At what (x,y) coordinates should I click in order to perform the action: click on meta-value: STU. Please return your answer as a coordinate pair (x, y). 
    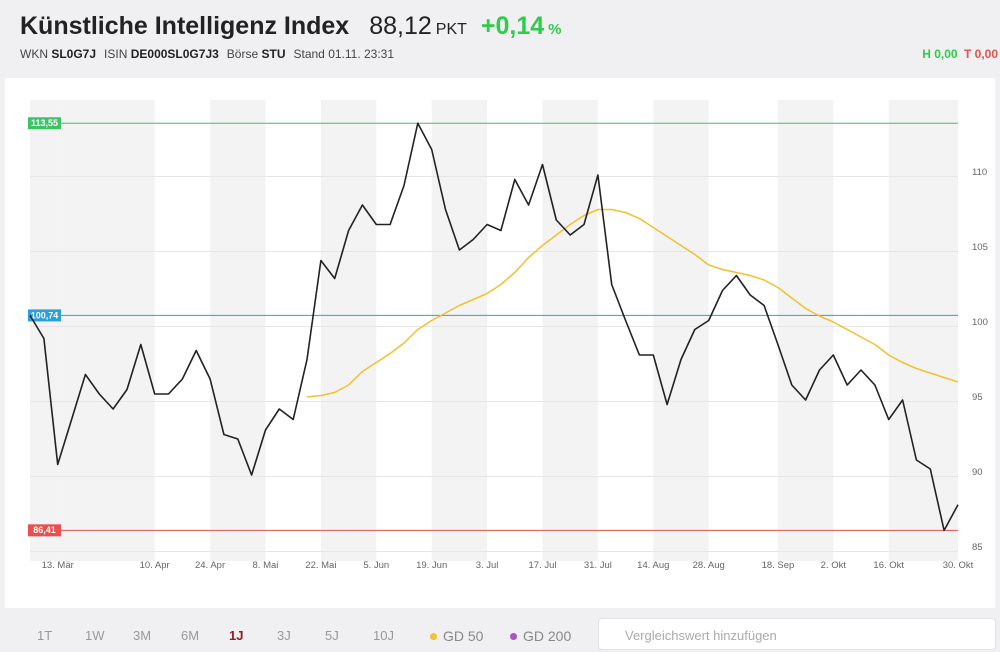
    Looking at the image, I should click on (273, 54).